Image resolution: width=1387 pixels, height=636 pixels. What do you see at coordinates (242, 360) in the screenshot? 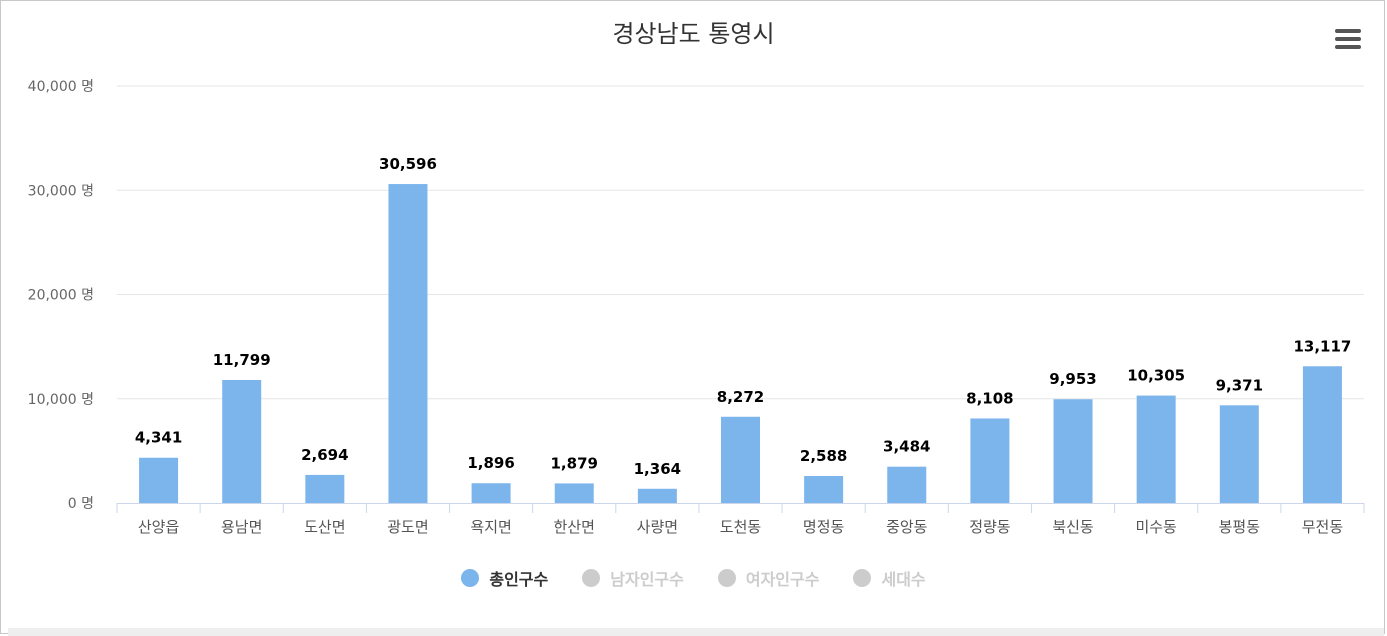
I see `data-label: 11,799` at bounding box center [242, 360].